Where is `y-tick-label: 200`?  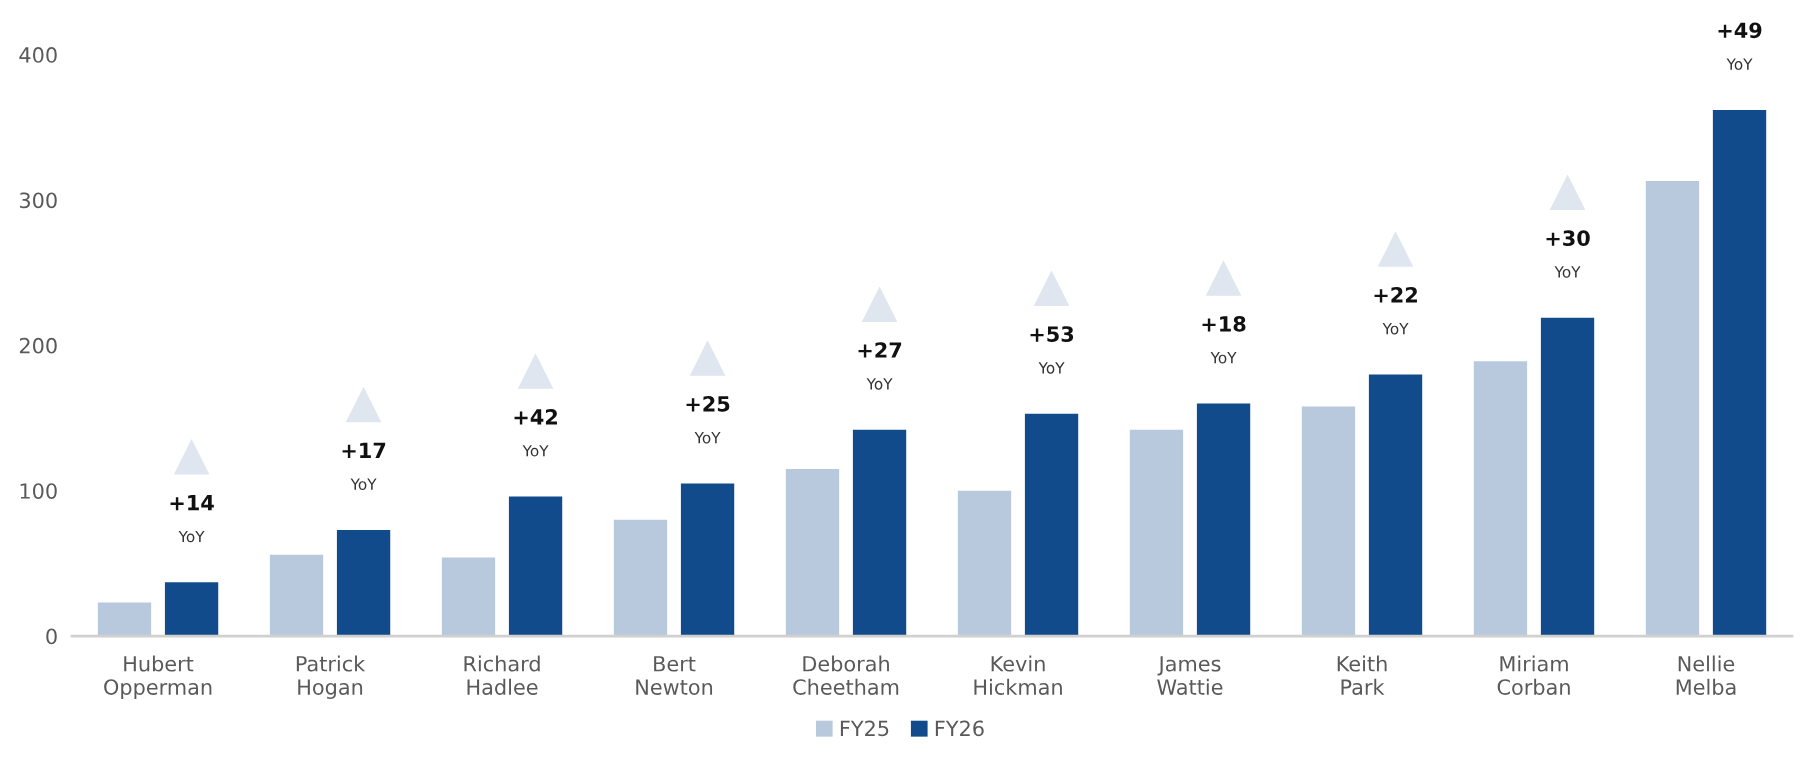
y-tick-label: 200 is located at coordinates (38, 345).